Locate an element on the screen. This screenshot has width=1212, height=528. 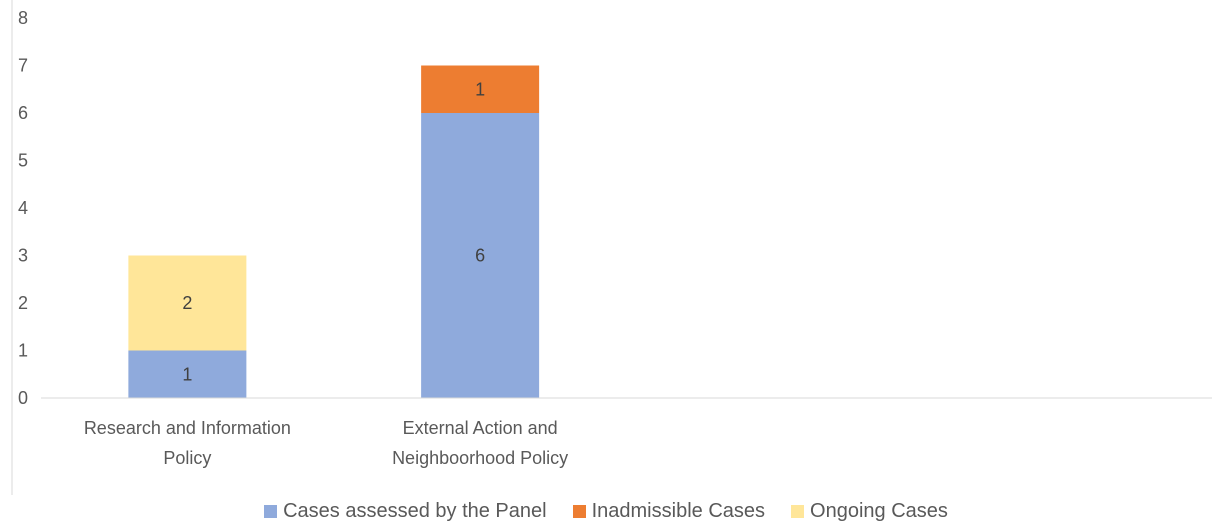
y-tick-label: 4 is located at coordinates (23, 208).